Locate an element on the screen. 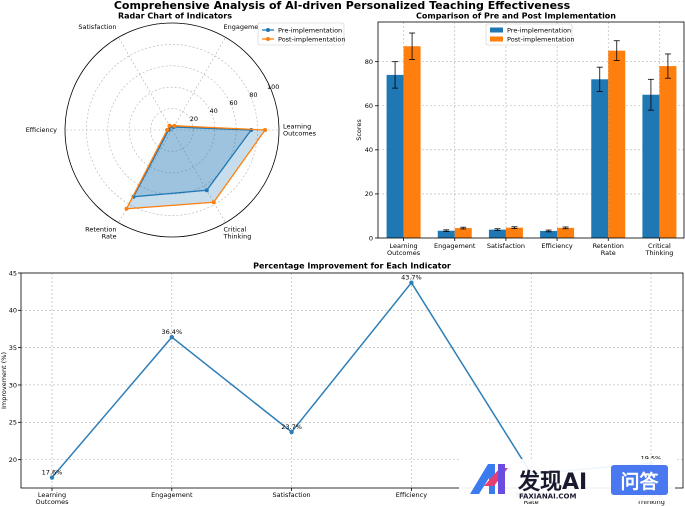 This screenshot has width=685, height=506. radar-rtick-label: 60 is located at coordinates (233, 103).